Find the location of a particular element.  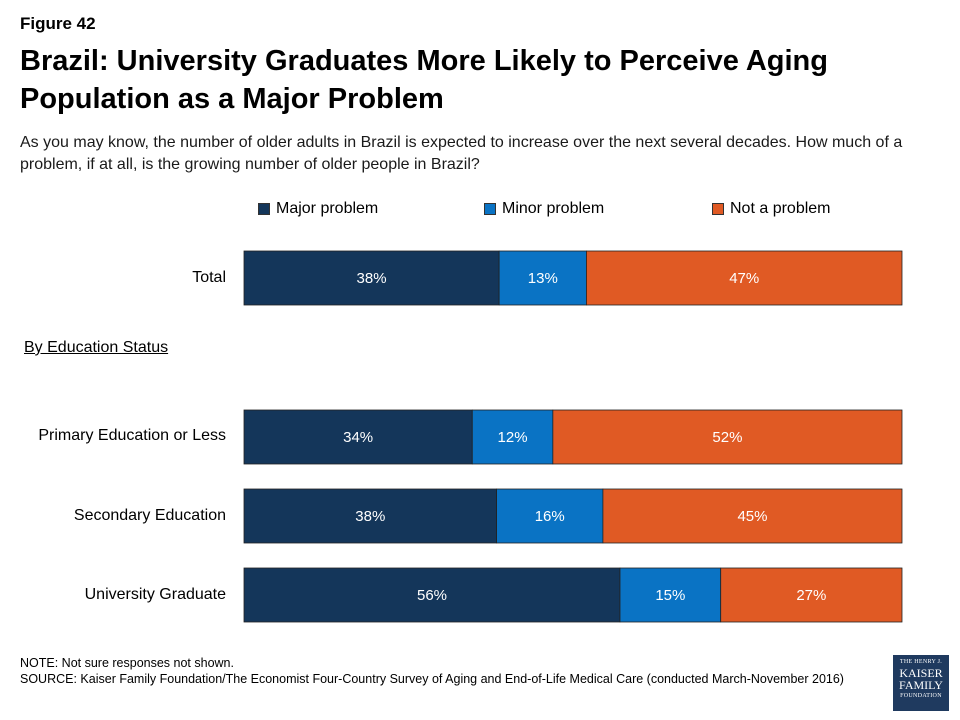

data-label-major-1: 34% is located at coordinates (358, 437).